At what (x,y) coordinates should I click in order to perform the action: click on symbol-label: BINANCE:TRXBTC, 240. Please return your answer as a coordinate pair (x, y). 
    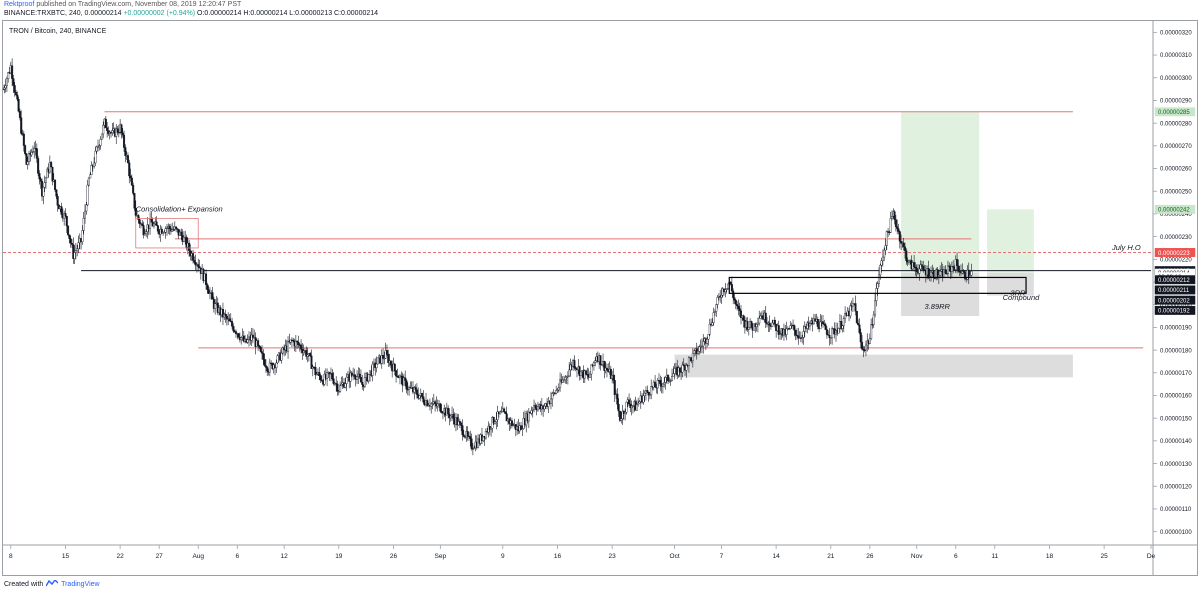
    Looking at the image, I should click on (42, 13).